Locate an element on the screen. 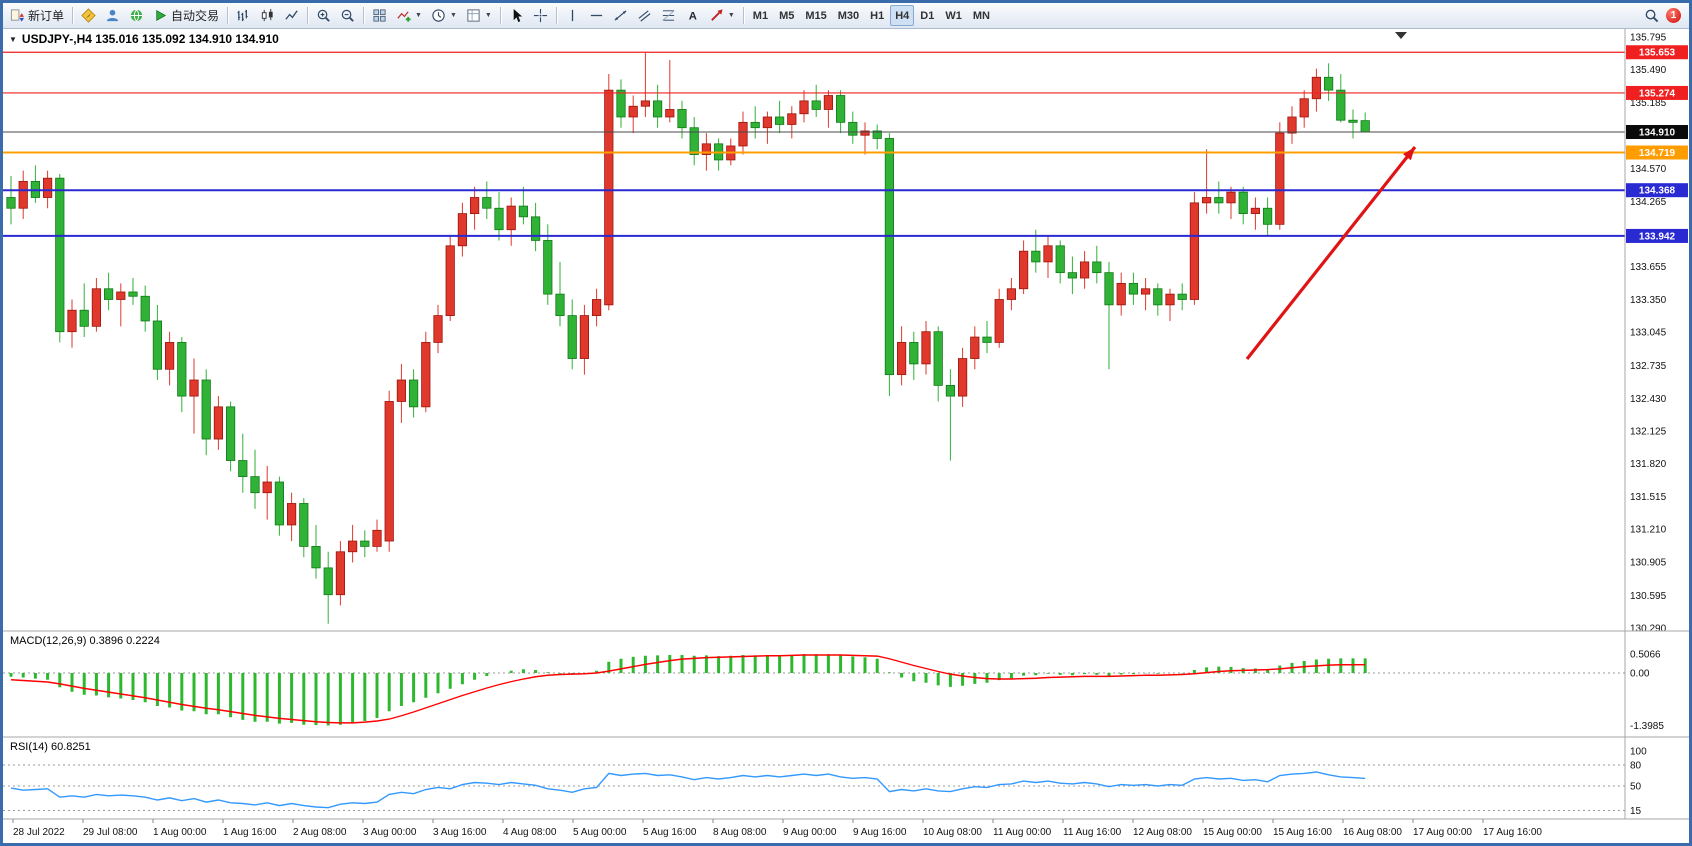 The height and width of the screenshot is (846, 1692). price-tag is located at coordinates (1657, 152).